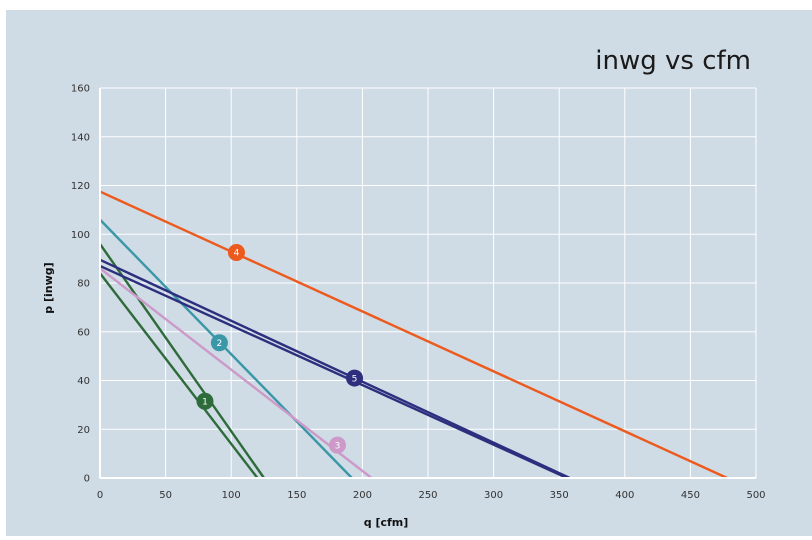 The width and height of the screenshot is (812, 540). What do you see at coordinates (80, 186) in the screenshot?
I see `y-tick-label: 120` at bounding box center [80, 186].